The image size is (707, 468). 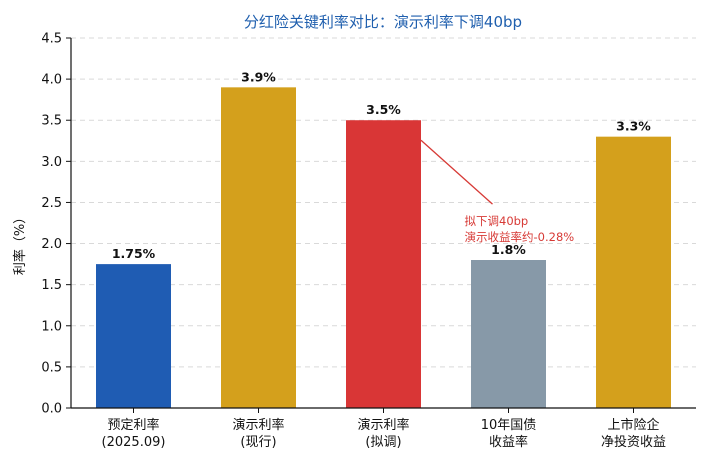 I want to click on x-tick-label: 净投资收益, so click(x=633, y=442).